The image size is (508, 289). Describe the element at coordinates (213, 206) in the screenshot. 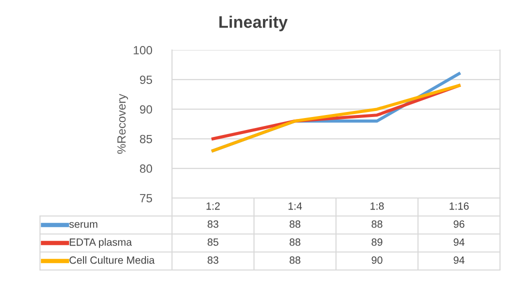

I see `x-tick-label: 1:2` at that location.